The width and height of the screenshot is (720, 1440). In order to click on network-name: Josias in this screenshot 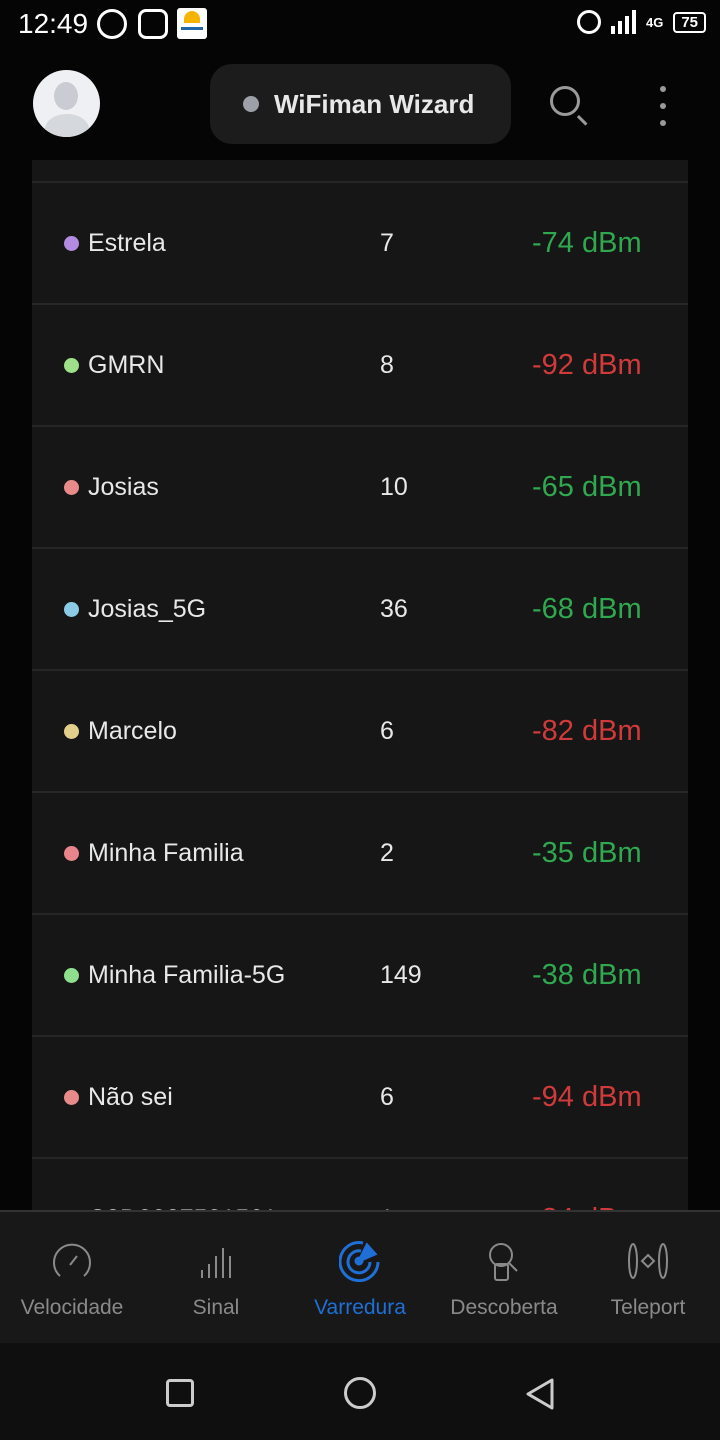, I will do `click(123, 486)`.